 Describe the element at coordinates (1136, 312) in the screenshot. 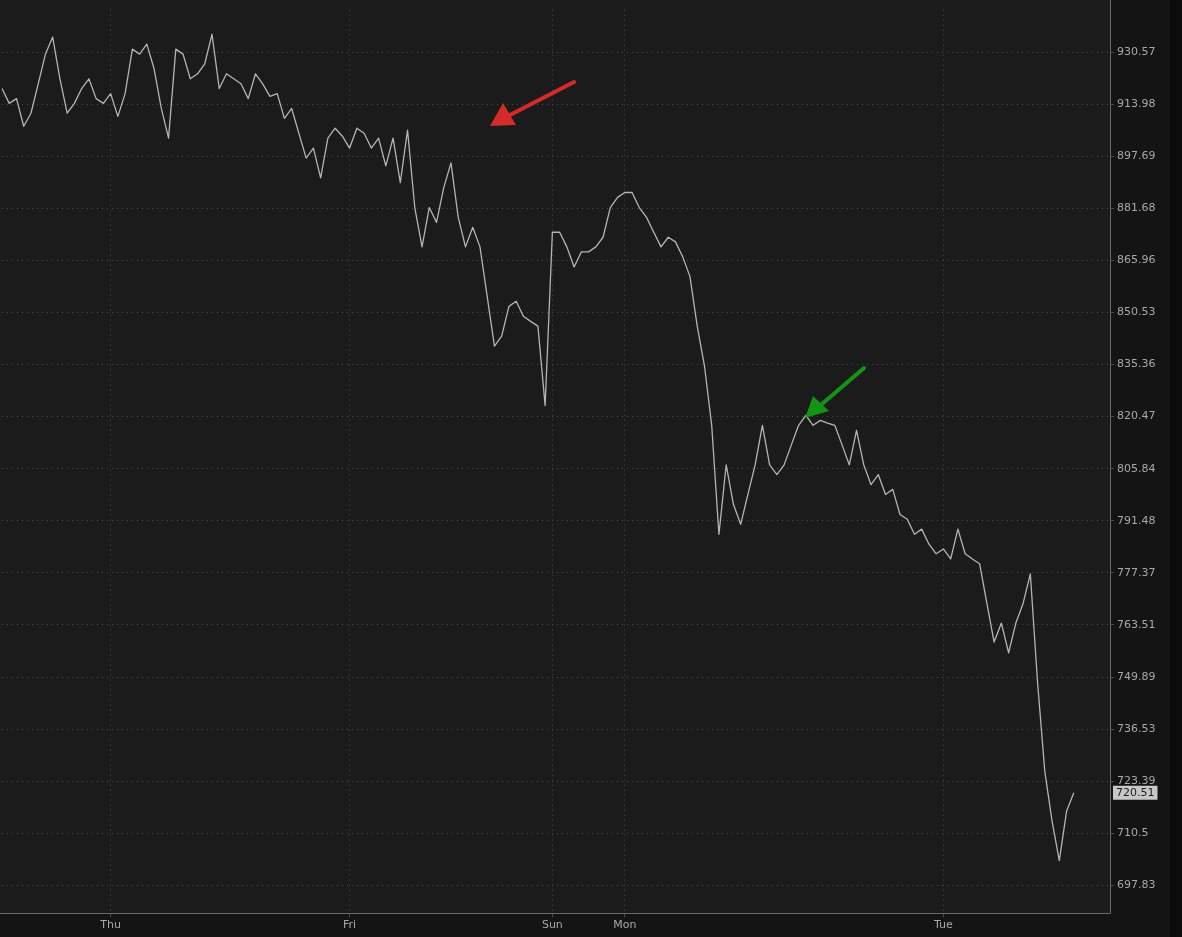

I see `y-tick-label: 850.53` at that location.